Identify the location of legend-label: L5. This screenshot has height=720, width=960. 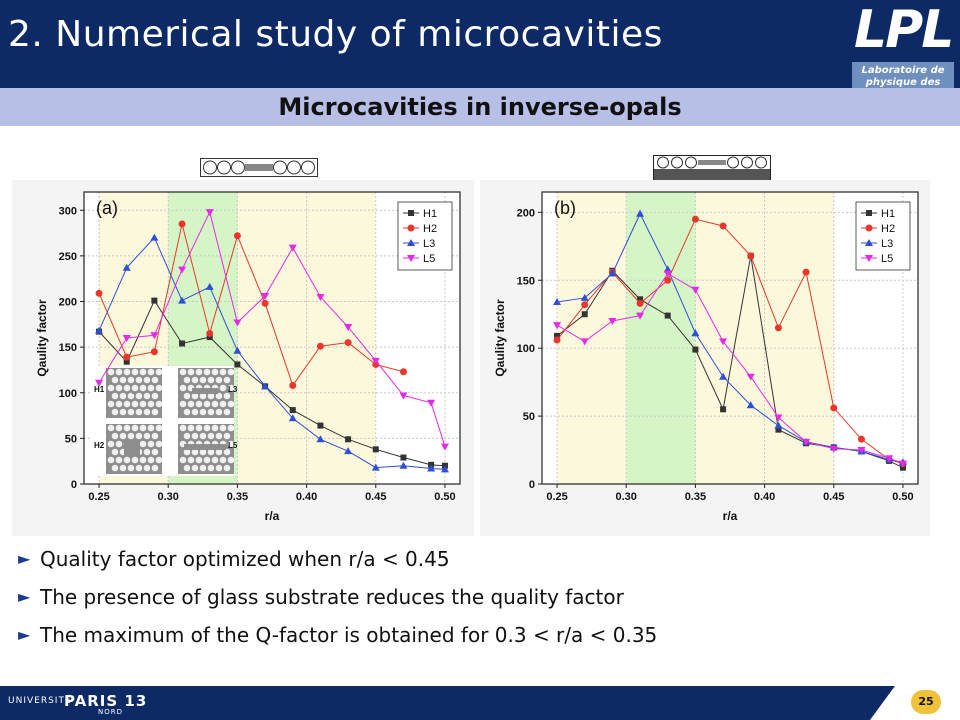
(429, 259).